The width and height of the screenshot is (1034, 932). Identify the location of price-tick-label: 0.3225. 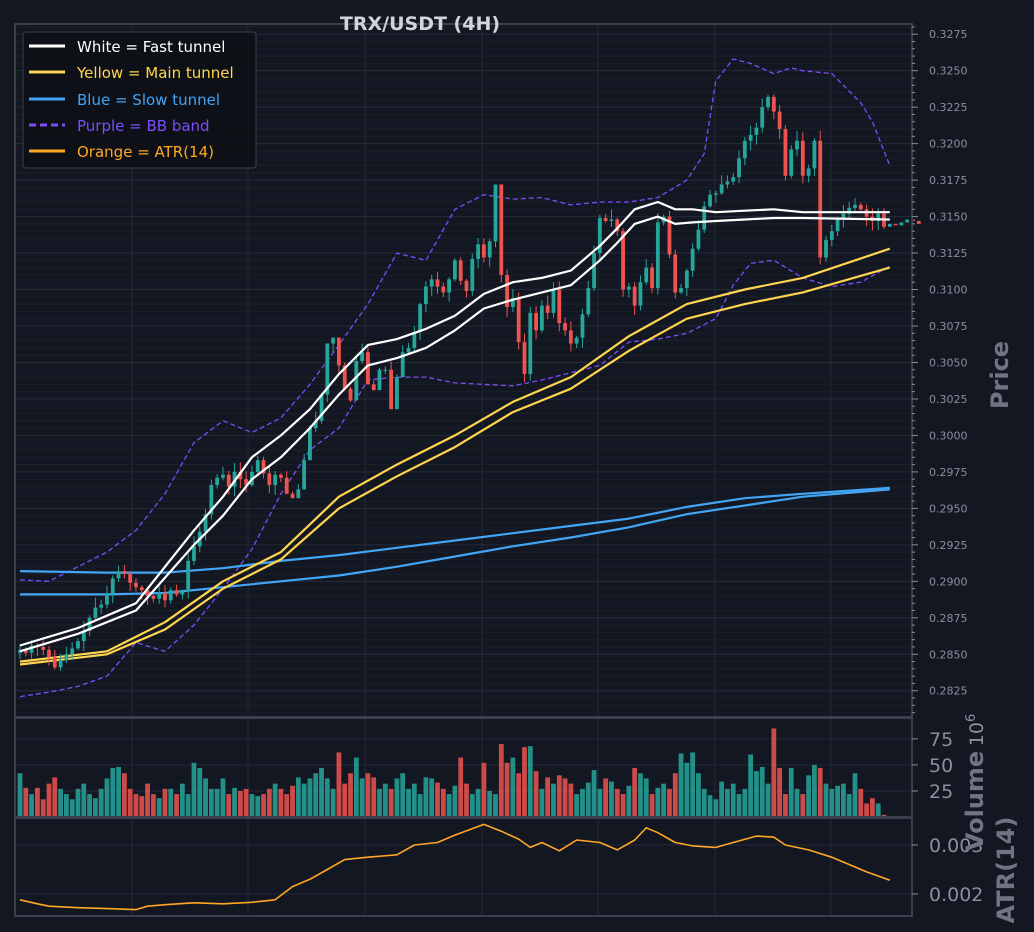
(948, 107).